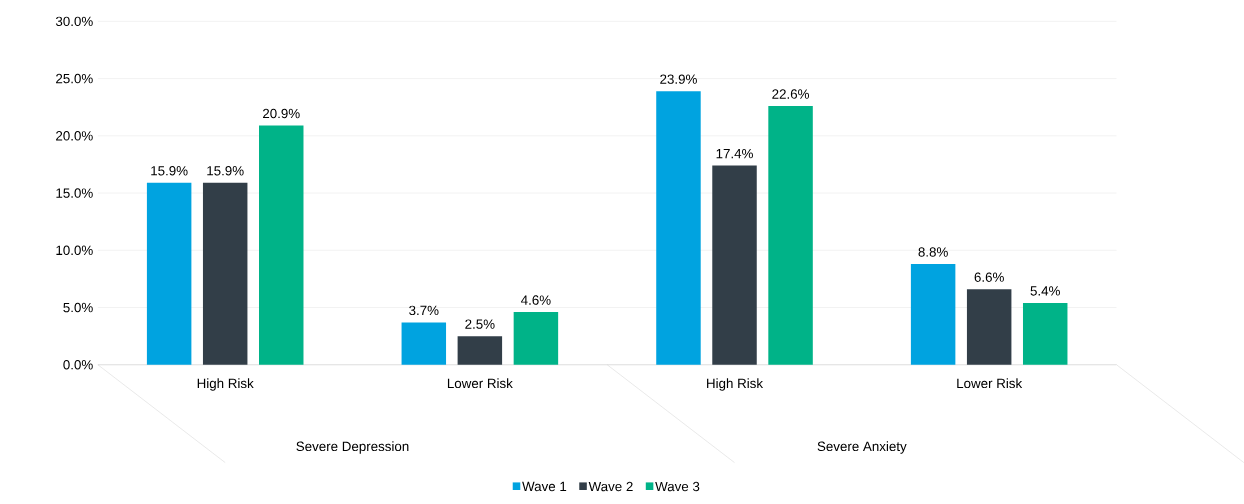 The image size is (1244, 504). What do you see at coordinates (989, 277) in the screenshot?
I see `data-label: 6.6%` at bounding box center [989, 277].